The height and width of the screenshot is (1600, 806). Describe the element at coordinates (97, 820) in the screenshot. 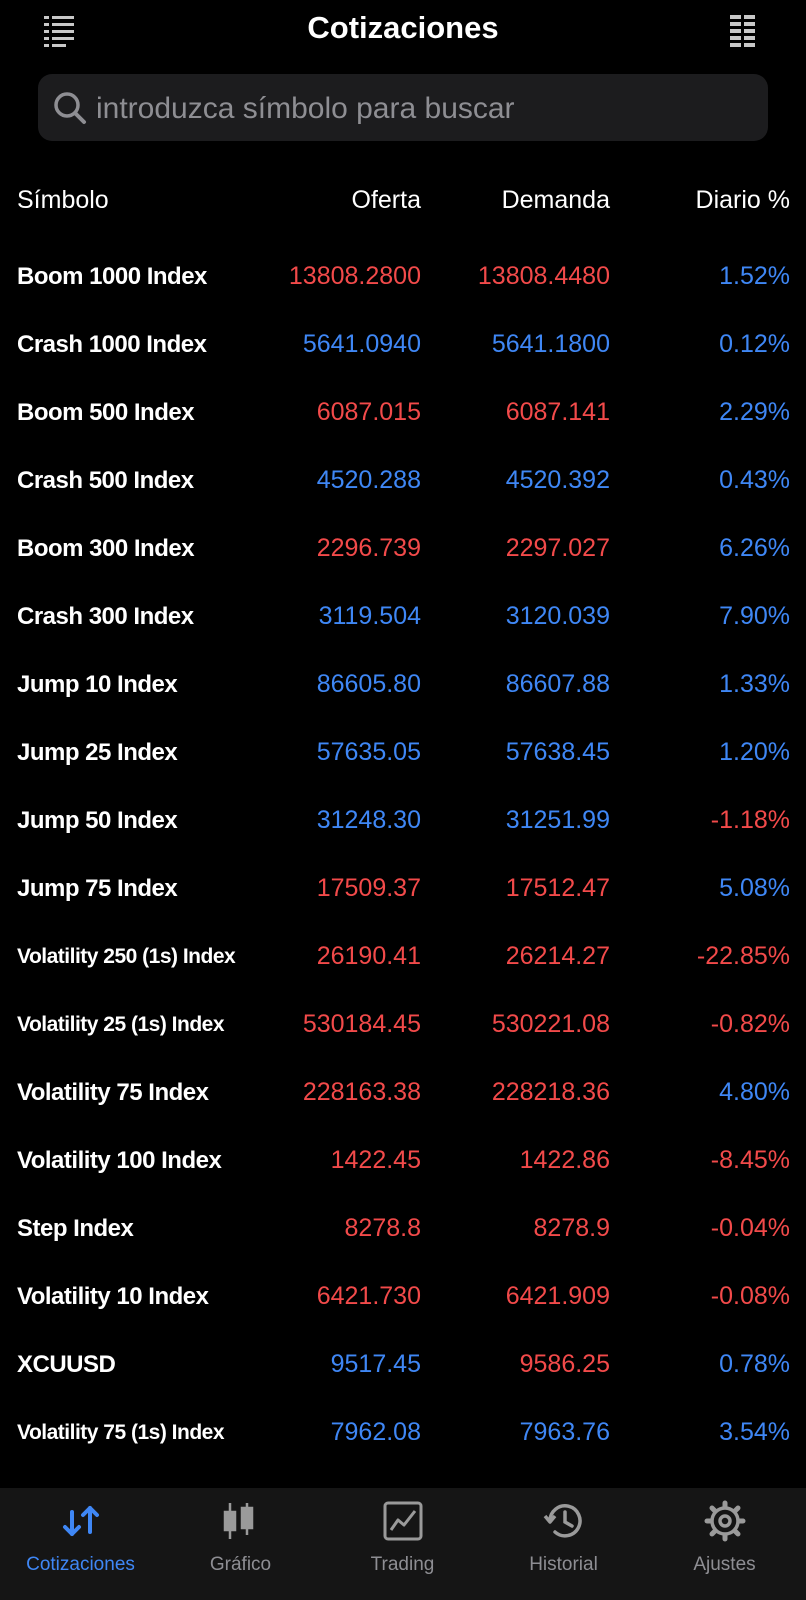

I see `symbol-name: Jump 50 Index` at that location.